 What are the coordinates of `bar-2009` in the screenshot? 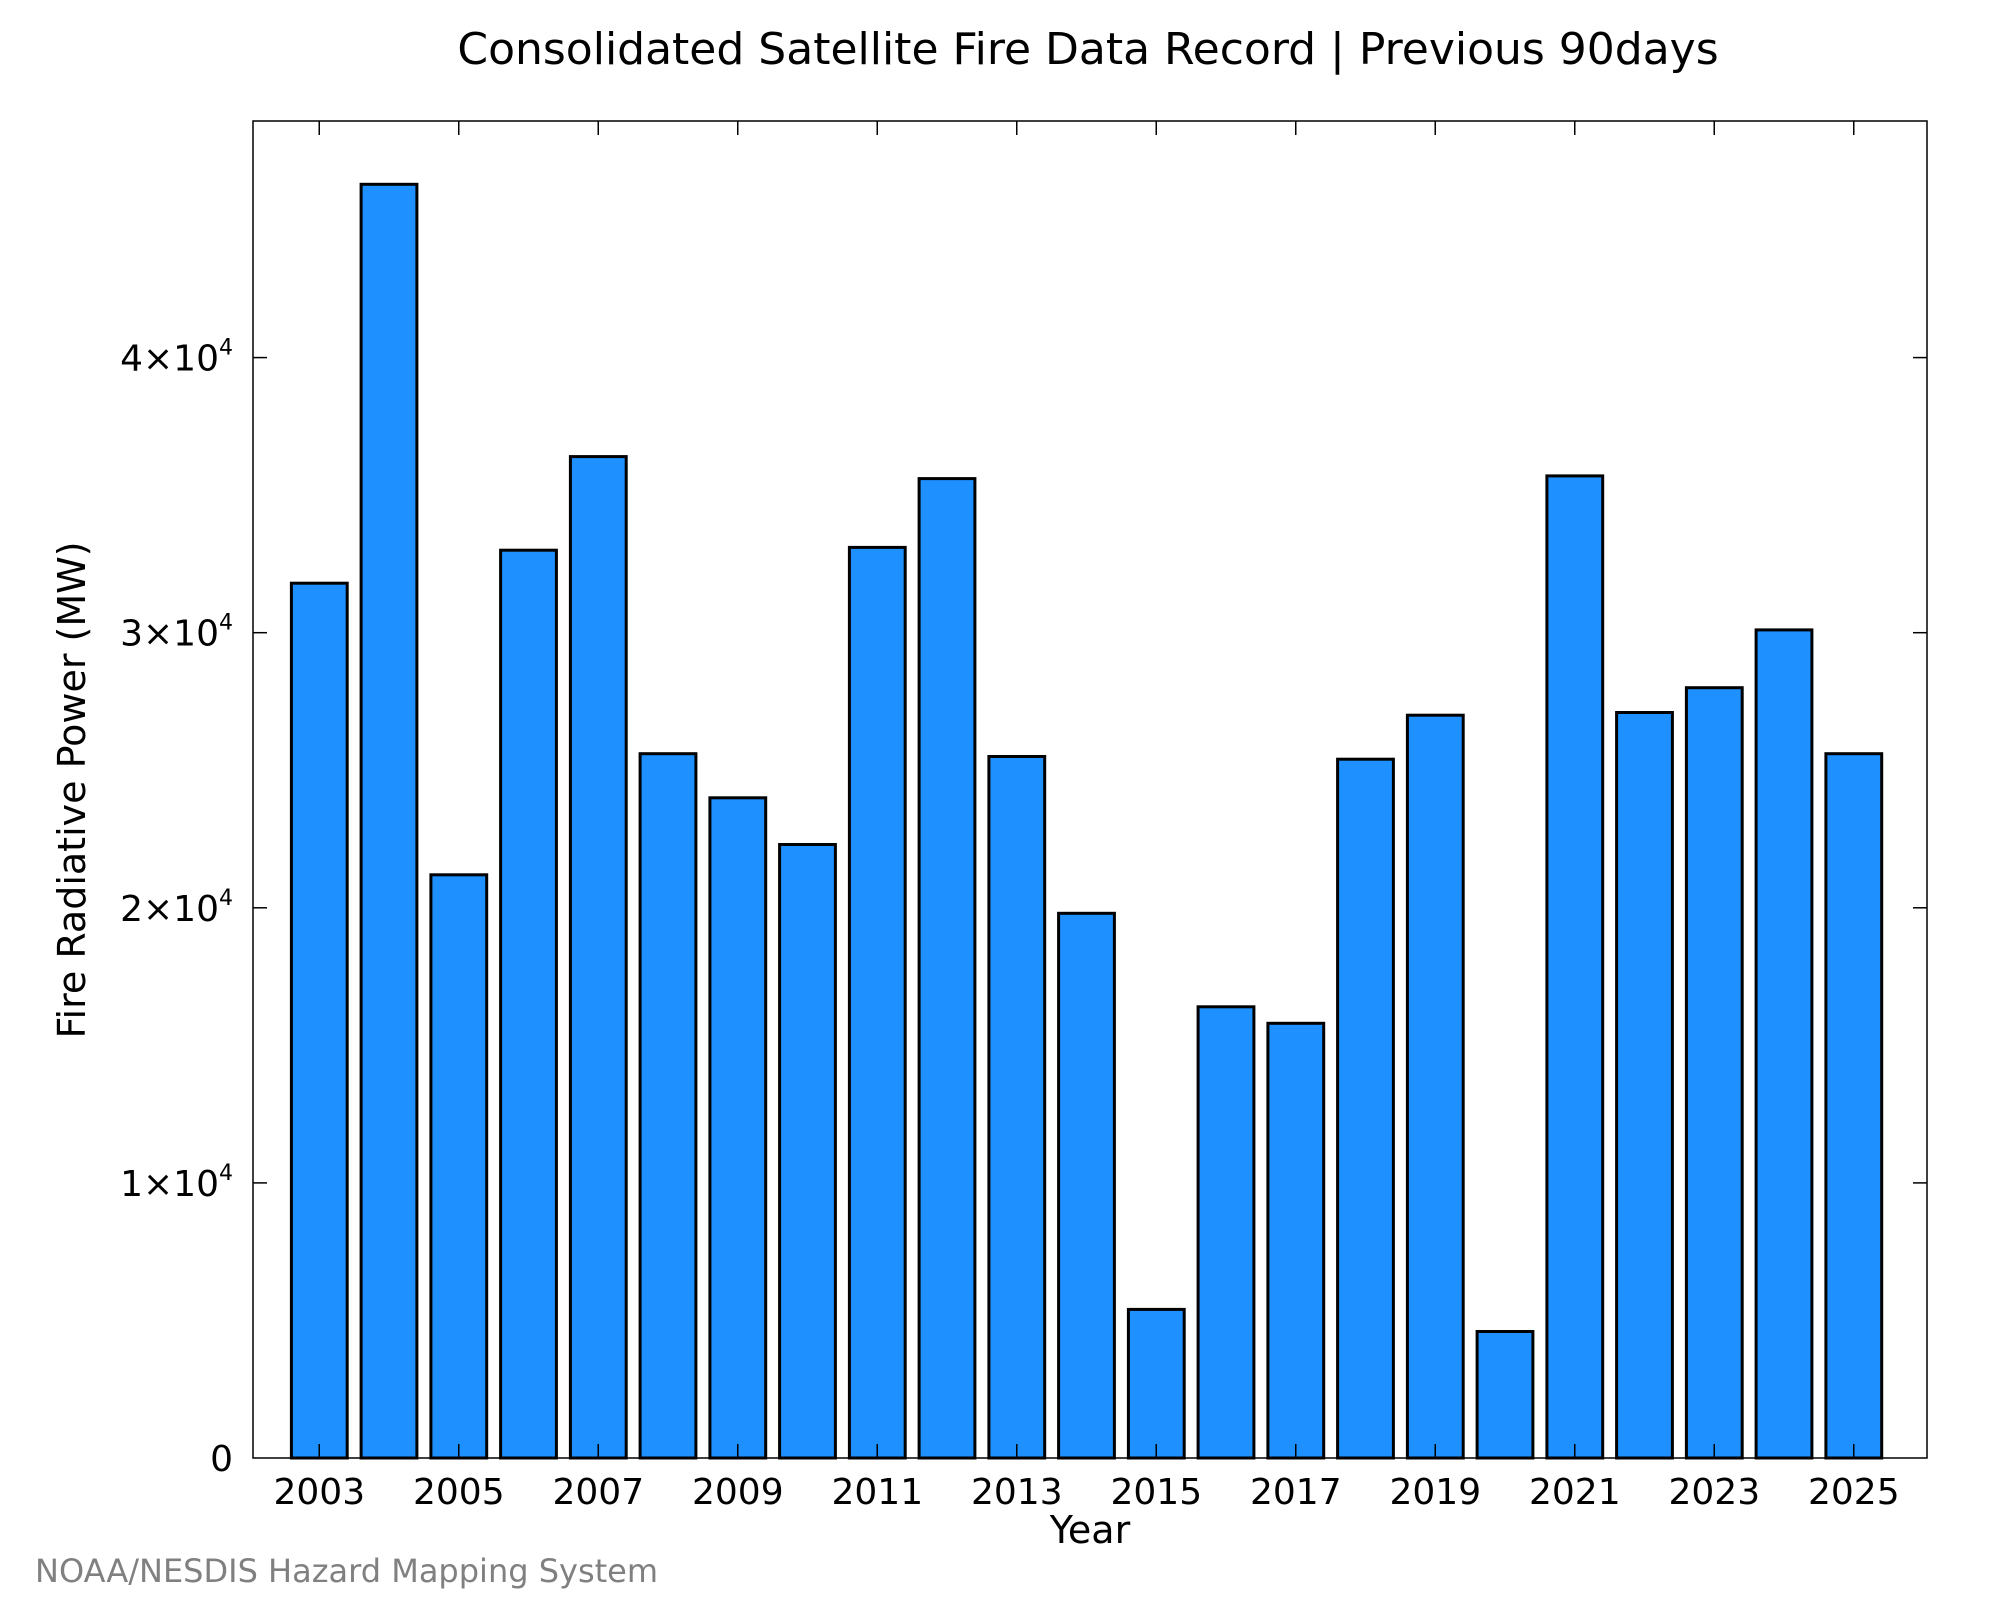 It's located at (738, 1128).